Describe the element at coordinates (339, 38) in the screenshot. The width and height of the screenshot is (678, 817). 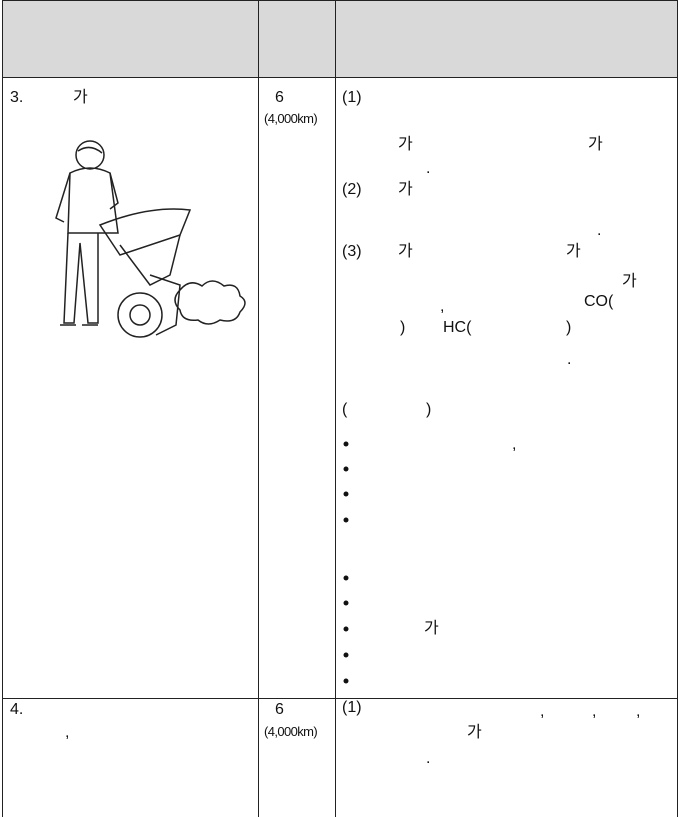
I see `header-row` at that location.